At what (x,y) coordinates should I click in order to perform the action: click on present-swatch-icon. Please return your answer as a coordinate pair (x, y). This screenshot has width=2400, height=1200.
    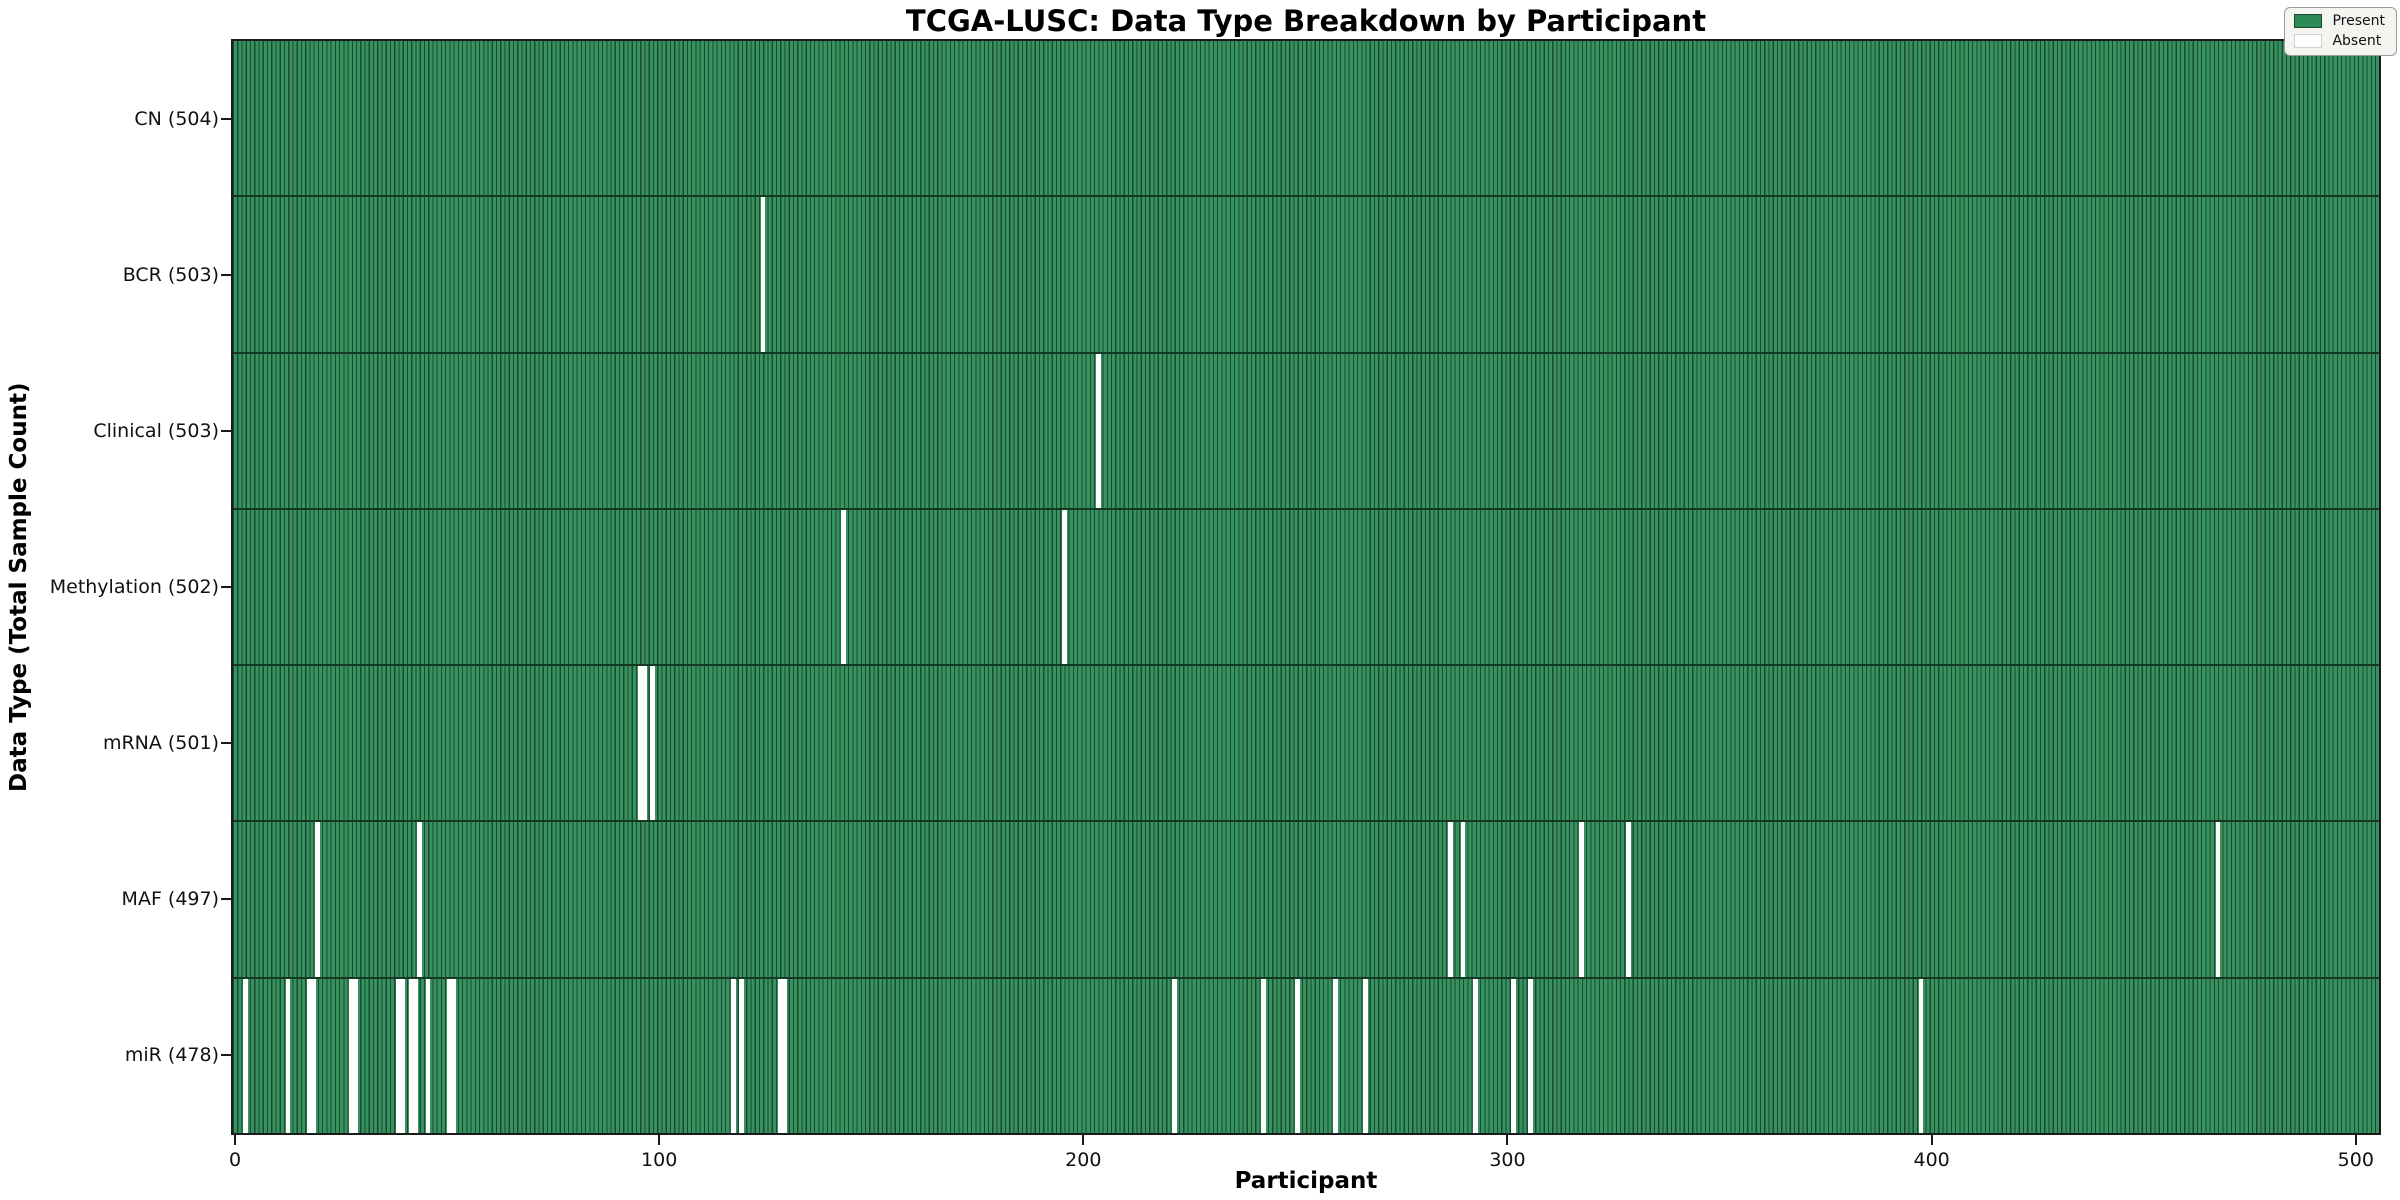
    Looking at the image, I should click on (2308, 21).